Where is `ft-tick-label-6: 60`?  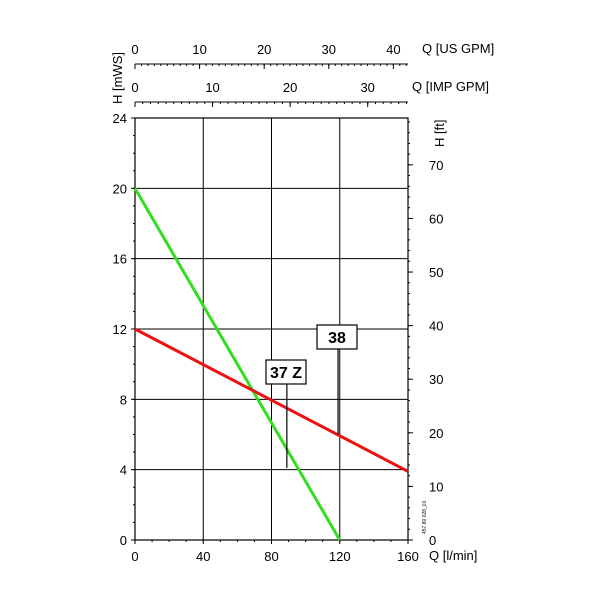 ft-tick-label-6: 60 is located at coordinates (436, 218).